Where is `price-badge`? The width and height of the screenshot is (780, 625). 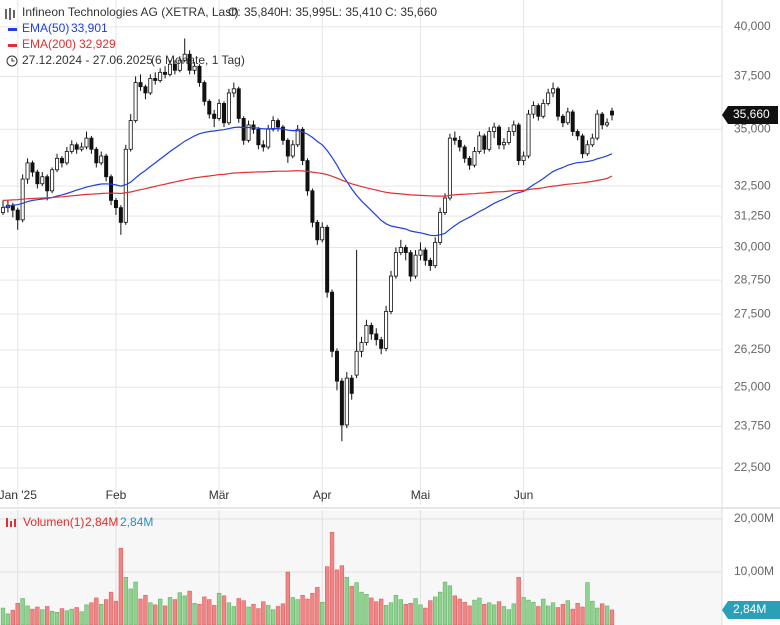 price-badge is located at coordinates (750, 114).